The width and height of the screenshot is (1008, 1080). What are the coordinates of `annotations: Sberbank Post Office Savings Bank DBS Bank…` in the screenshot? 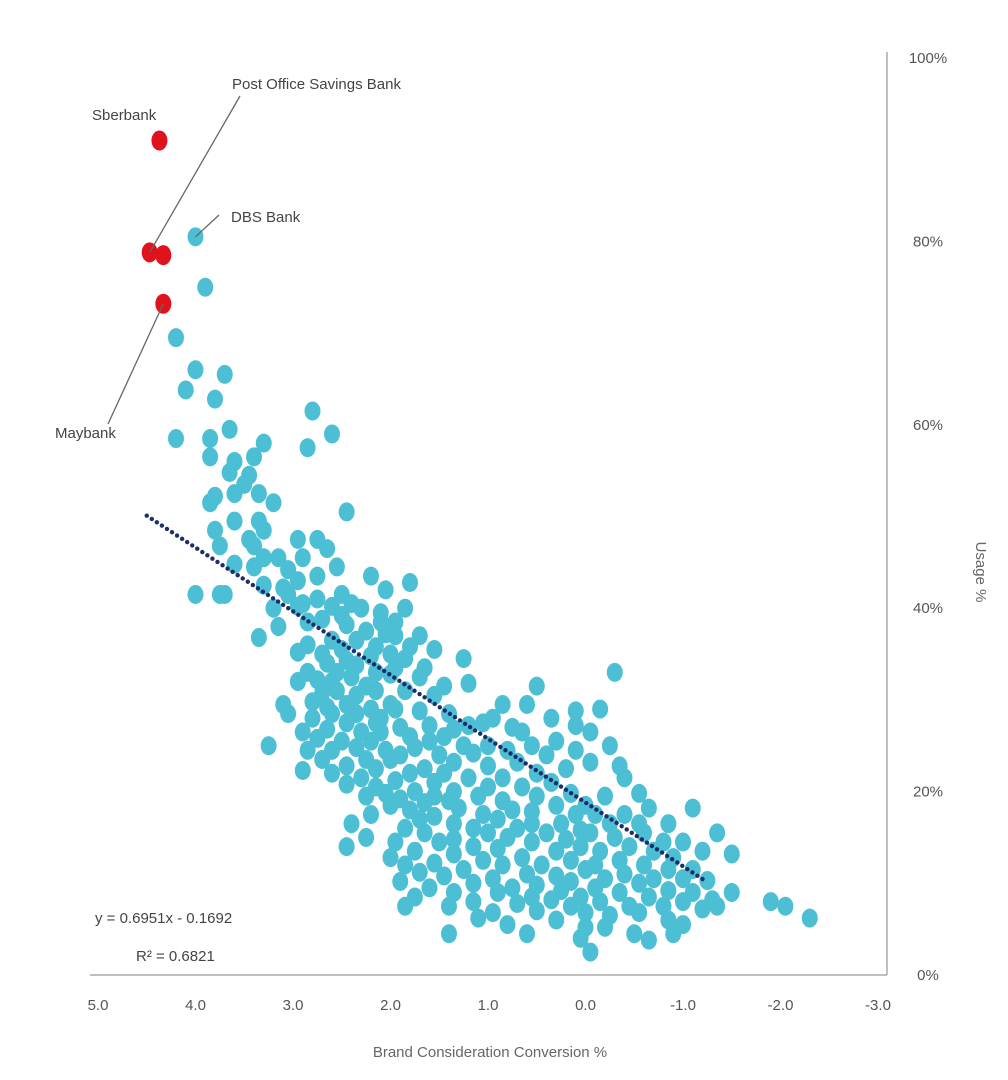 It's located at (228, 259).